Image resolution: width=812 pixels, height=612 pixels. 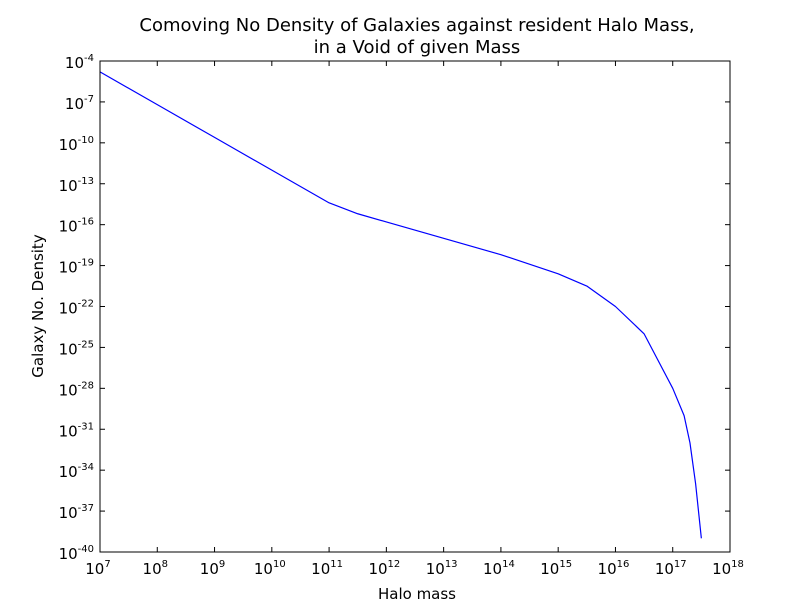 I want to click on y-tick-label: 10⁻⁴, so click(x=79, y=62).